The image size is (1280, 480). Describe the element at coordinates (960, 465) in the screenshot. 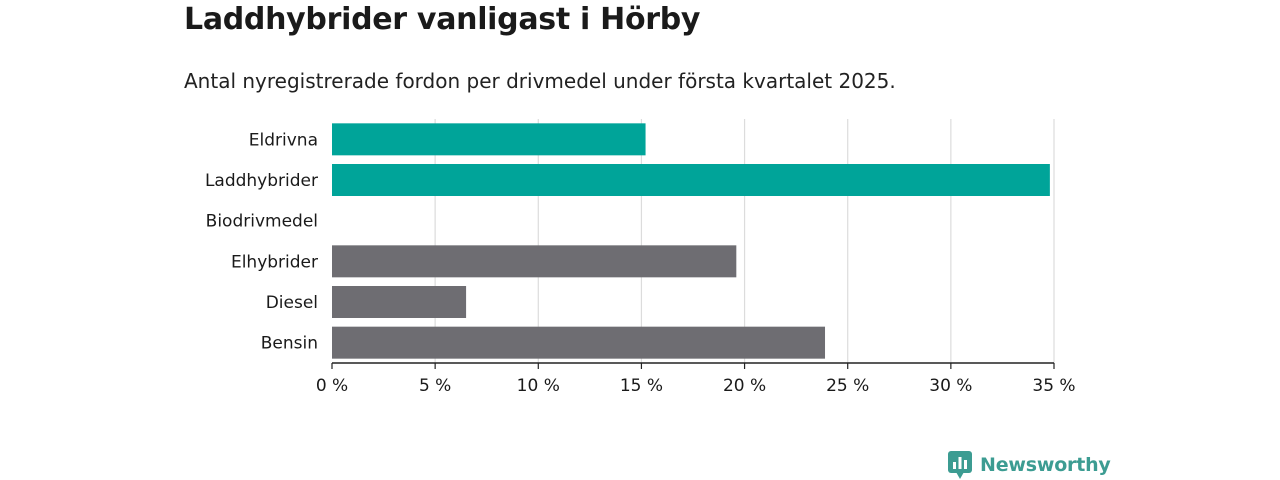

I see `newsworthy-logo-icon` at that location.